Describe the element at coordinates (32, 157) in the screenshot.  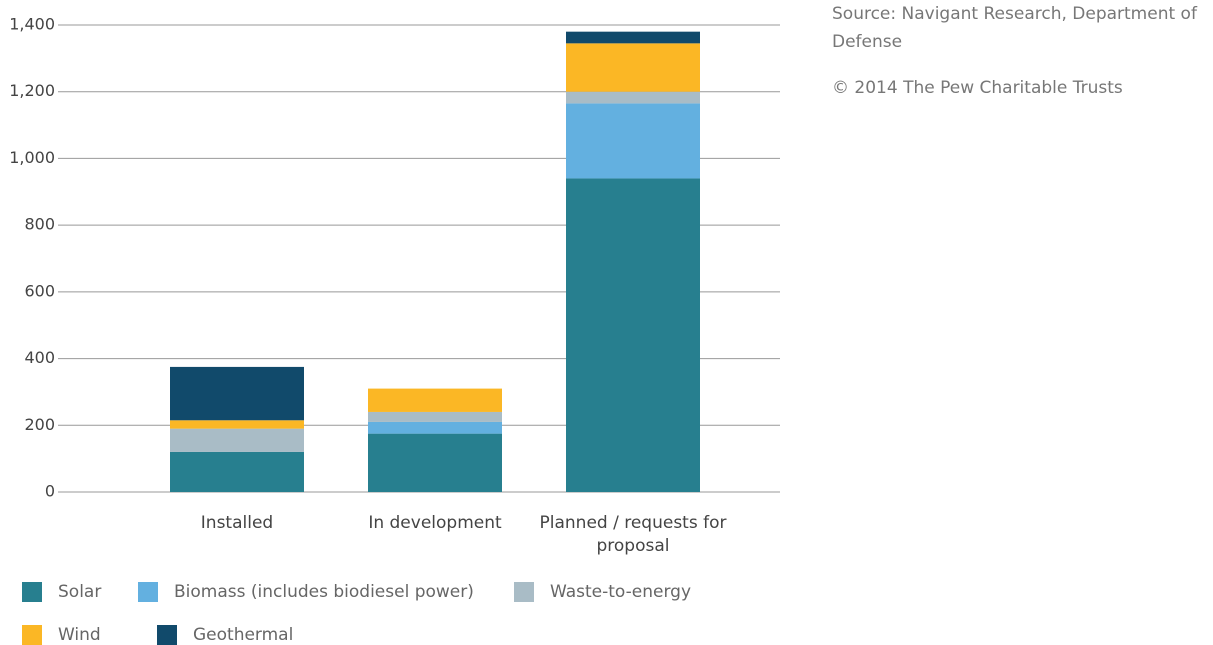
I see `y-tick-label: 1,000` at that location.